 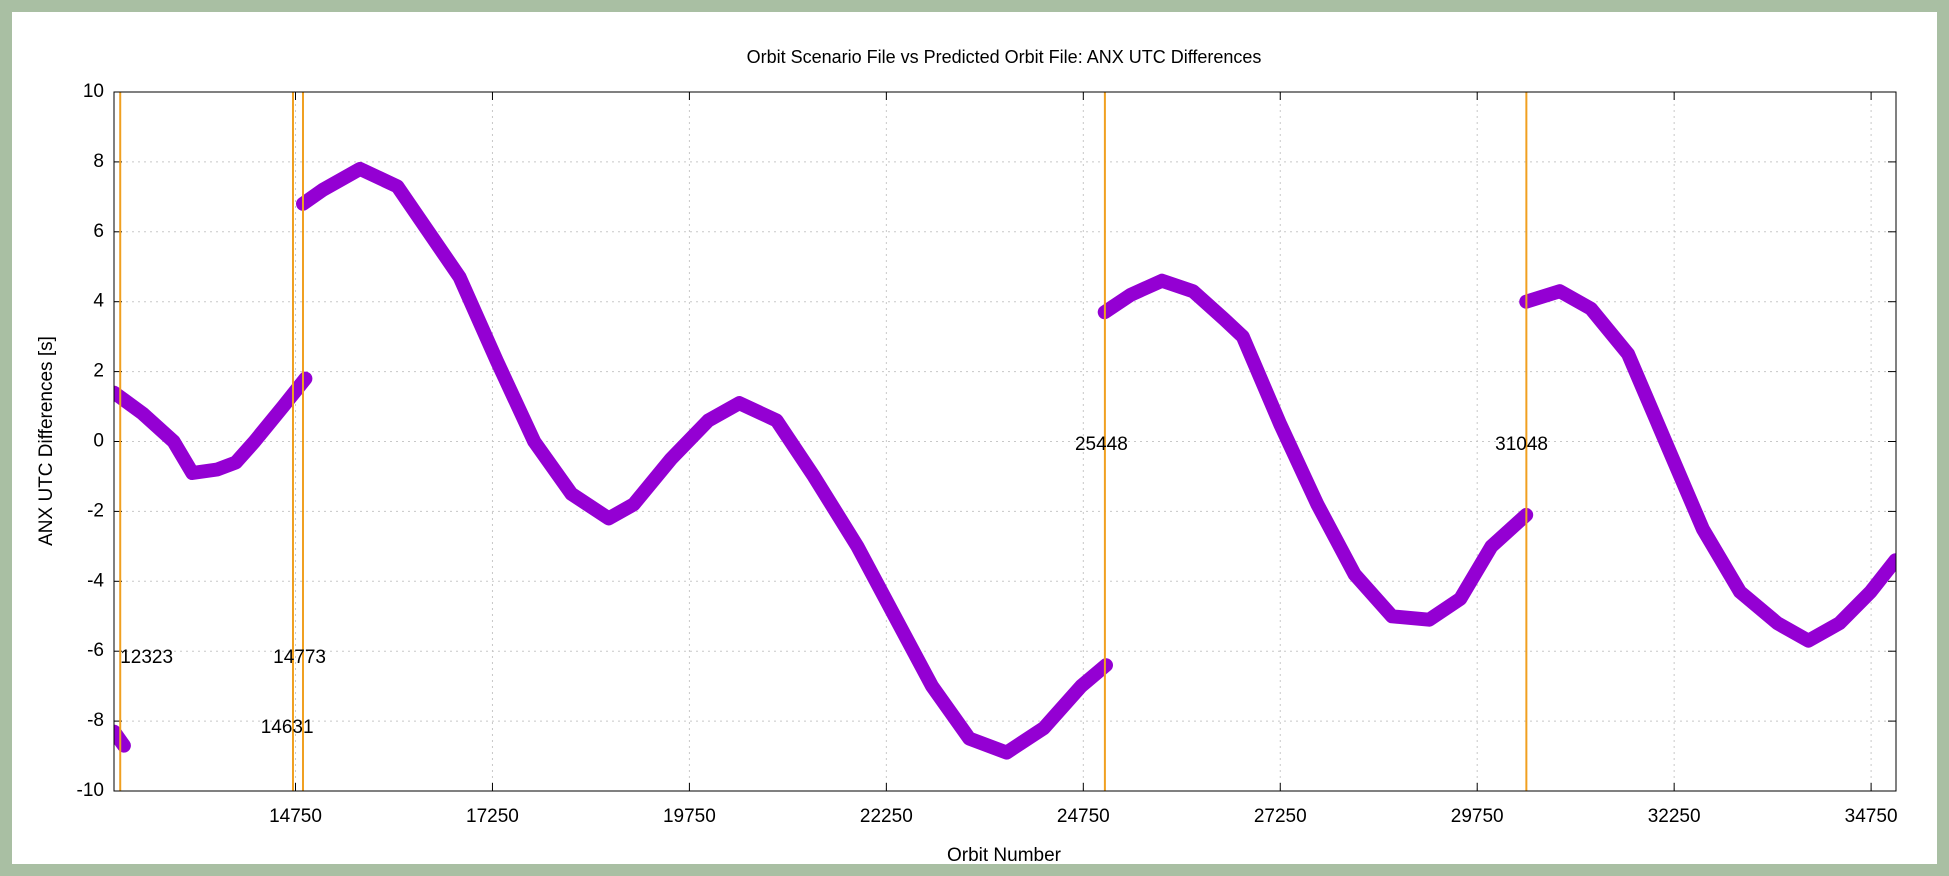 What do you see at coordinates (299, 657) in the screenshot?
I see `annotation: 14773` at bounding box center [299, 657].